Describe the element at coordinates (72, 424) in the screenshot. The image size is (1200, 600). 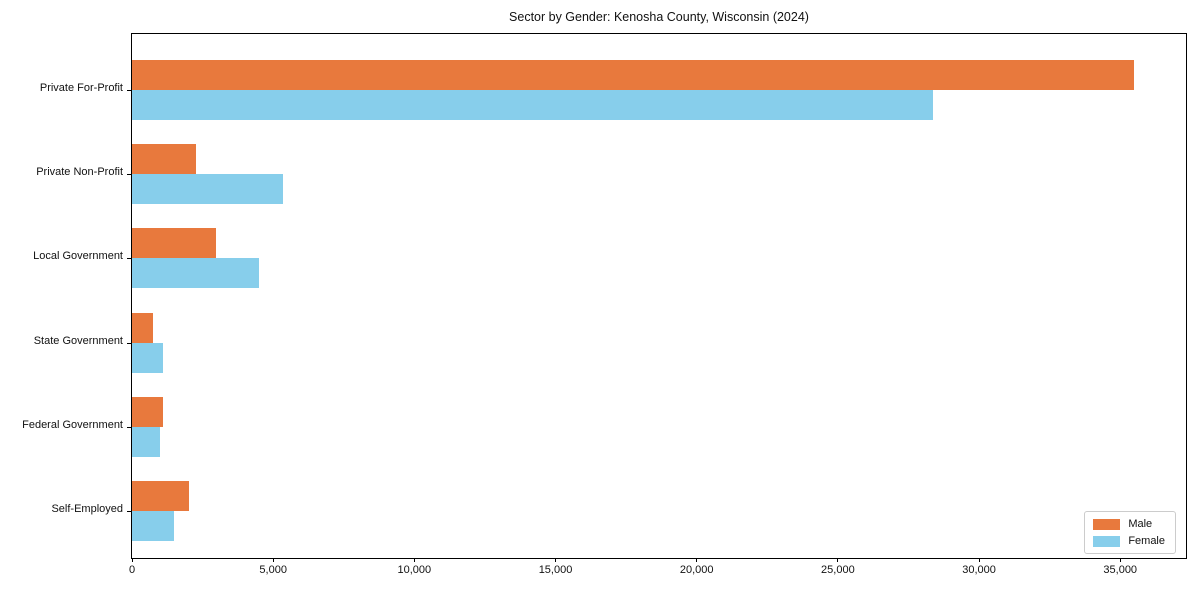
I see `y-tick-label: Federal Government` at that location.